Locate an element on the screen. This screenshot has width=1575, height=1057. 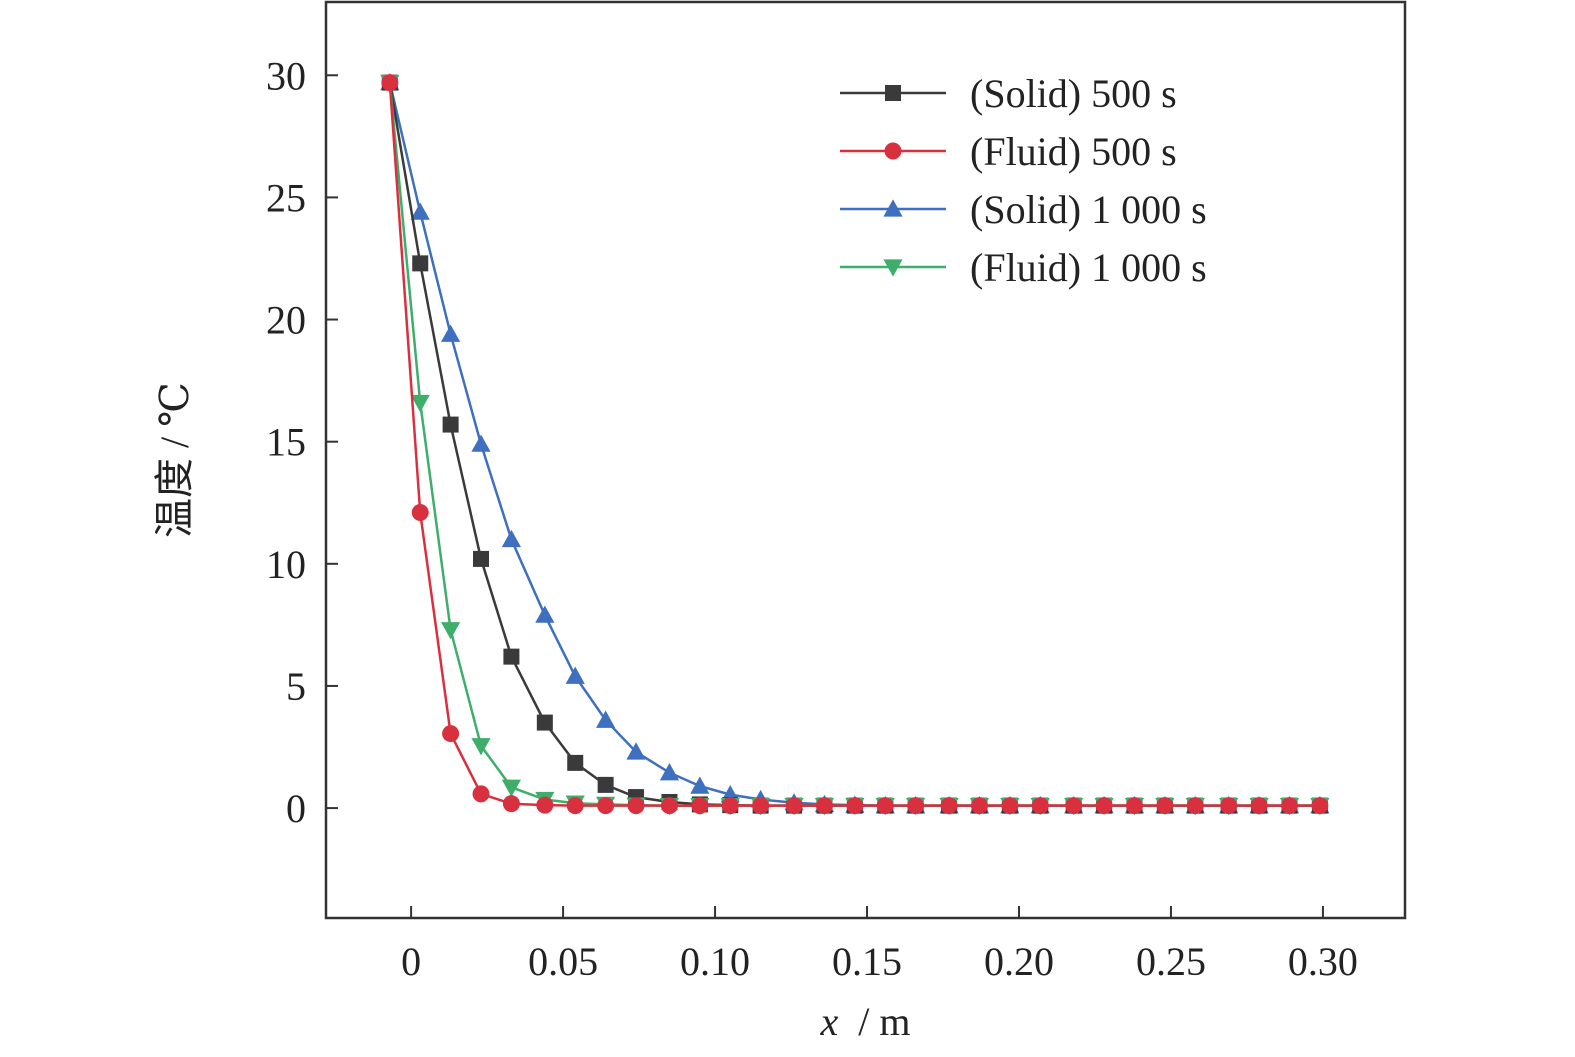
legend-item: (Fluid) 500 s is located at coordinates (1008, 151).